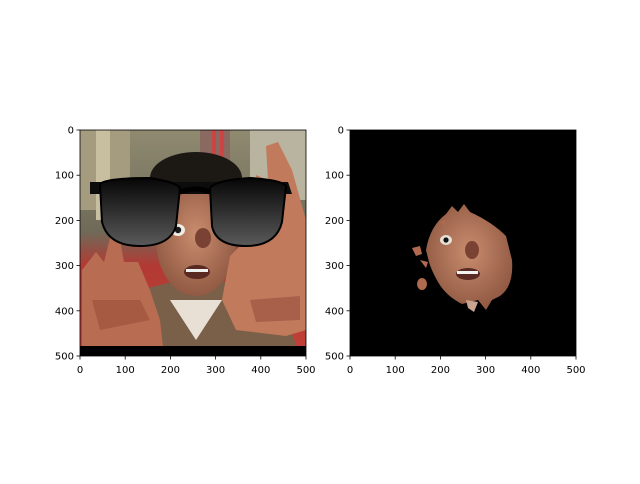  I want to click on right-ytick-label: 200, so click(334, 221).